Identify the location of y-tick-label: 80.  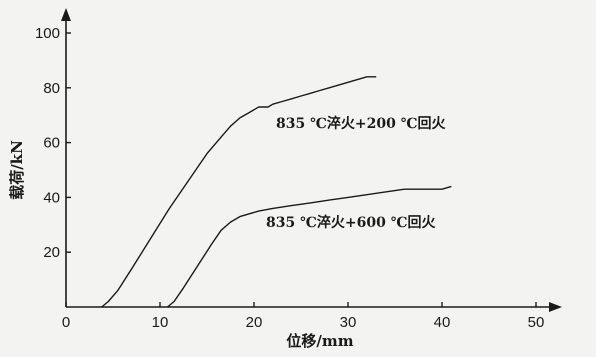
(51, 88).